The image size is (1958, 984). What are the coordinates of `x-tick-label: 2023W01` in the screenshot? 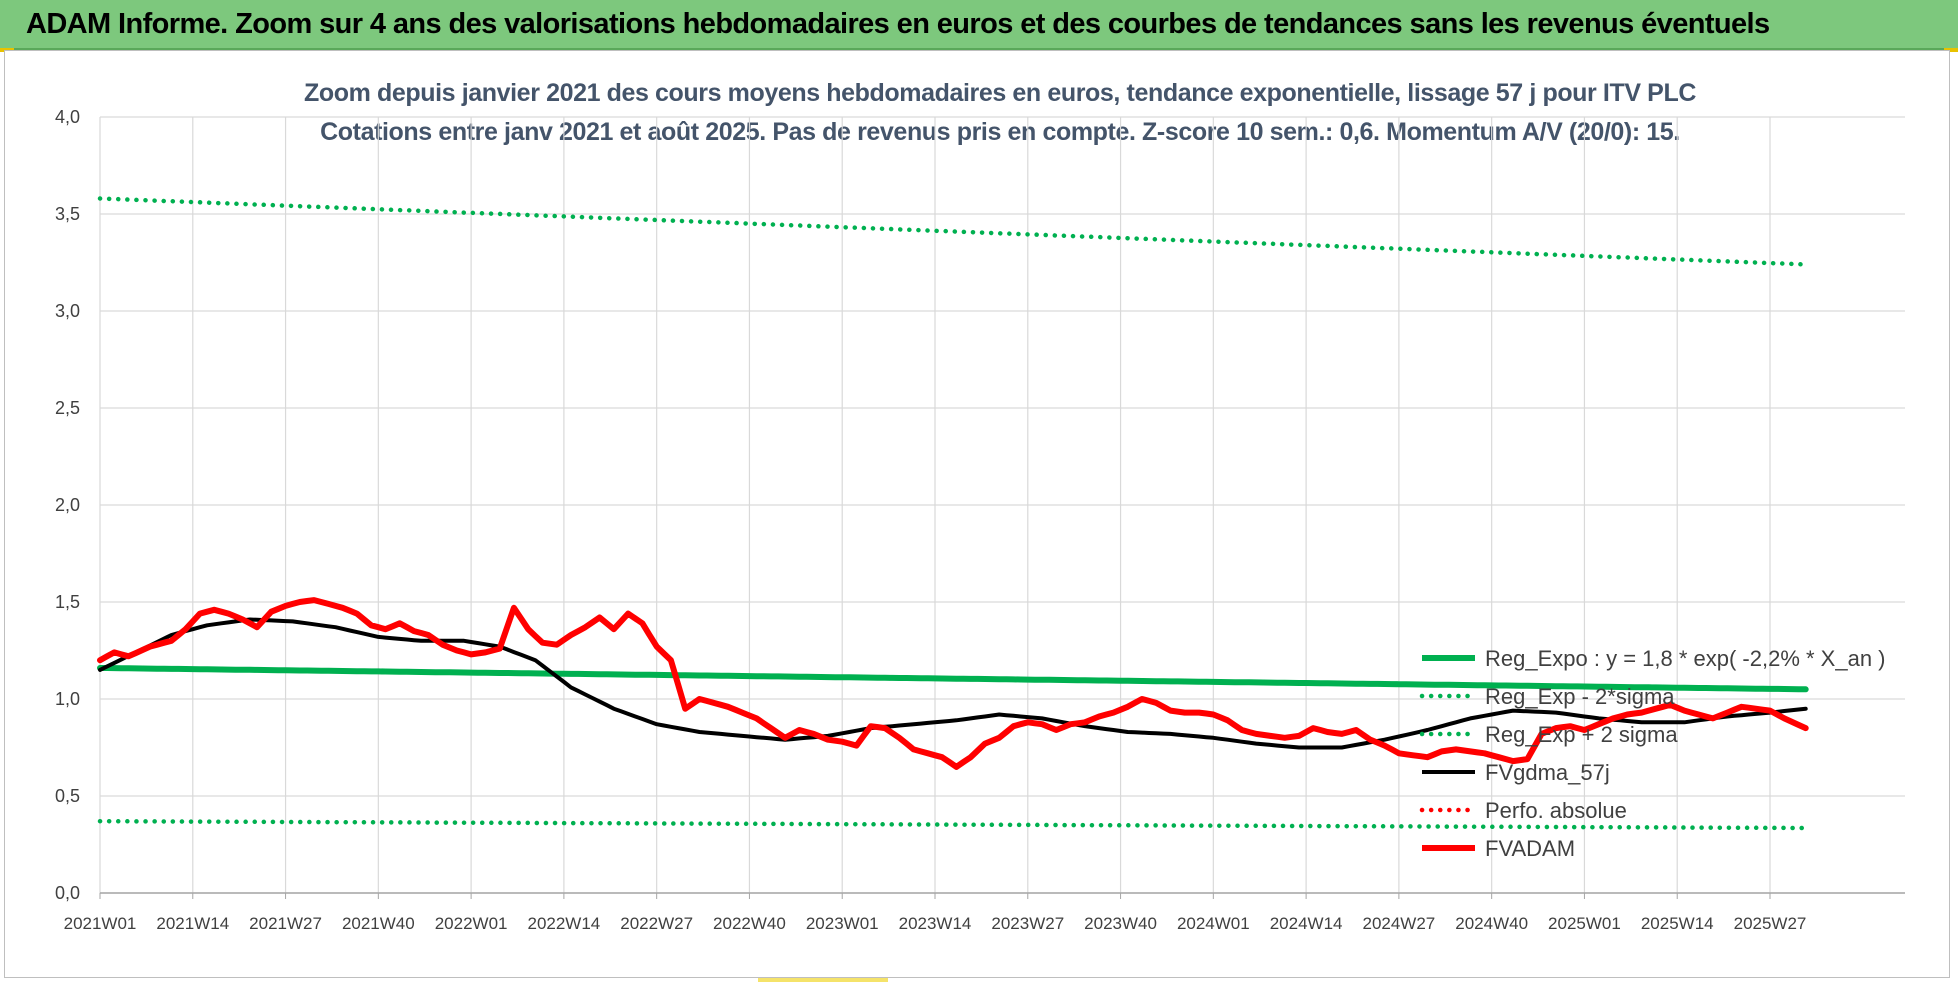 It's located at (842, 923).